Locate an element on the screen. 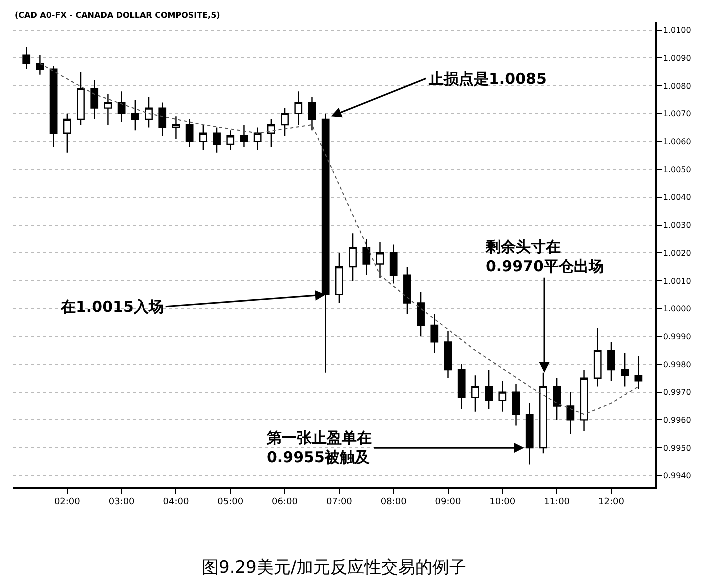  x-tick-label: 10:00 is located at coordinates (503, 503).